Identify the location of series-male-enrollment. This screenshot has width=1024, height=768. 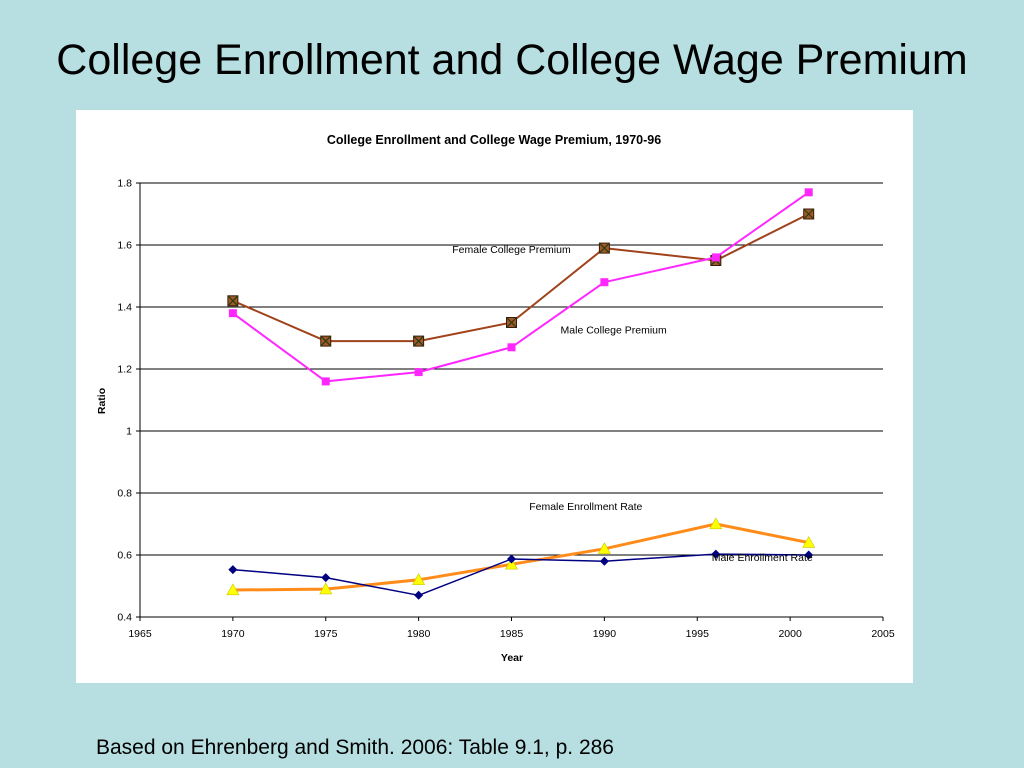
(521, 574).